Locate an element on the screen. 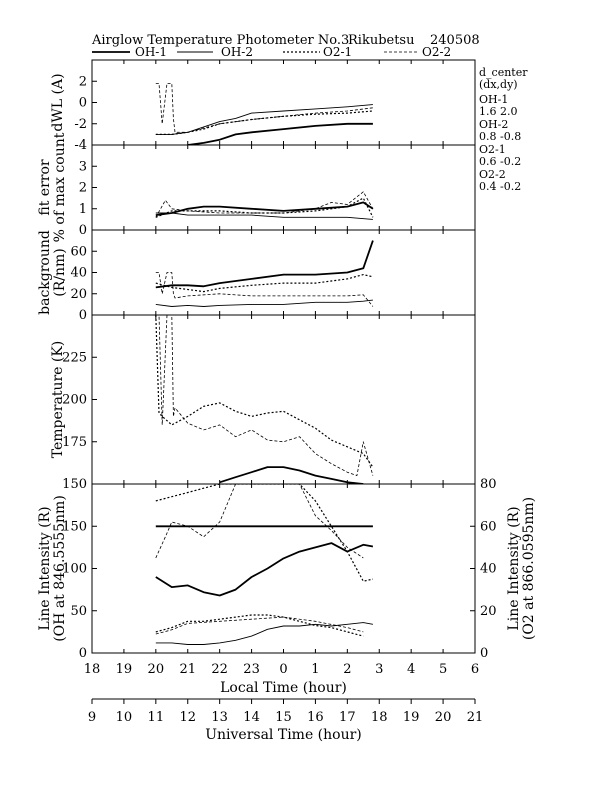  y-axis-label: background is located at coordinates (45, 272).